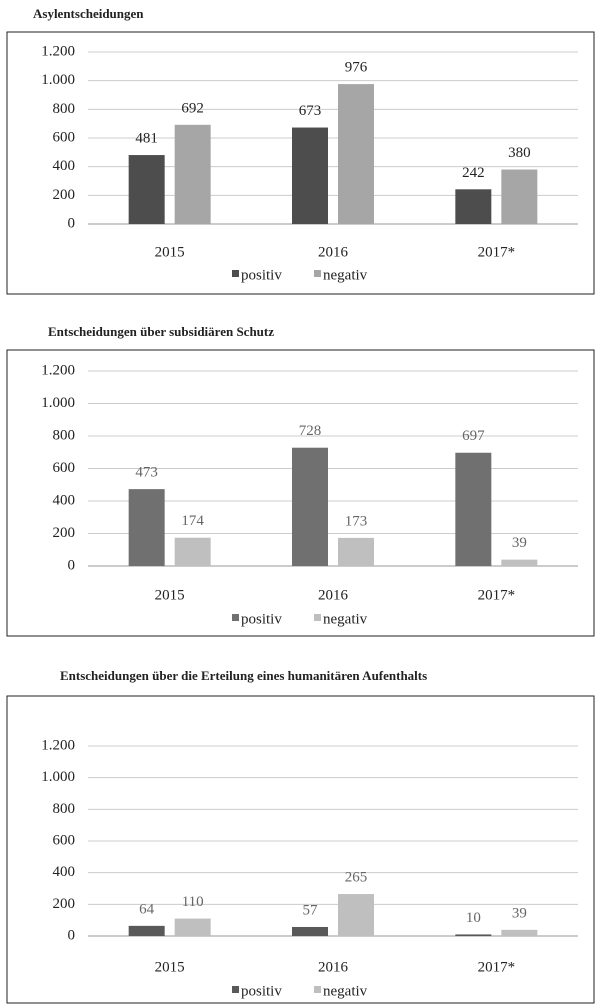  What do you see at coordinates (310, 431) in the screenshot?
I see `data-label: 728` at bounding box center [310, 431].